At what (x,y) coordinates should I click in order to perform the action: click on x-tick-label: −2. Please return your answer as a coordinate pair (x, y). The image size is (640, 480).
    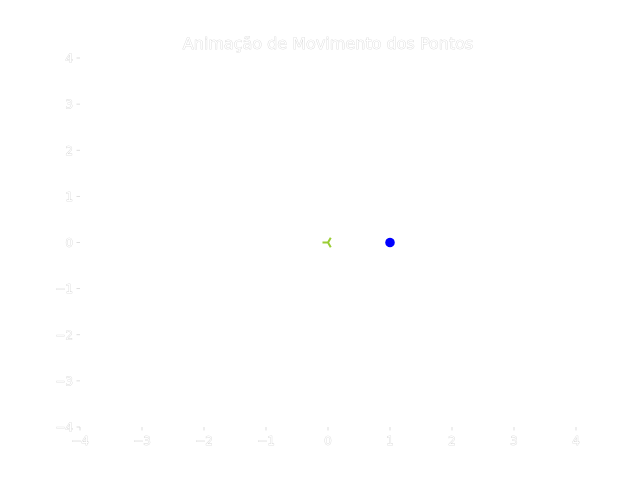
    Looking at the image, I should click on (204, 441).